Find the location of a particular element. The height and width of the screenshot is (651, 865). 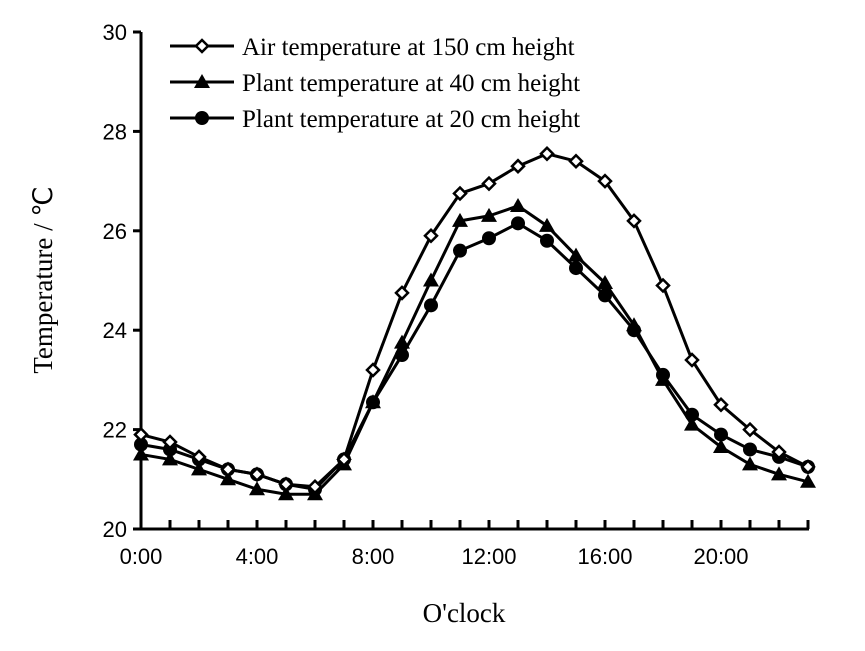

x-axis-label: O'clock is located at coordinates (464, 613).